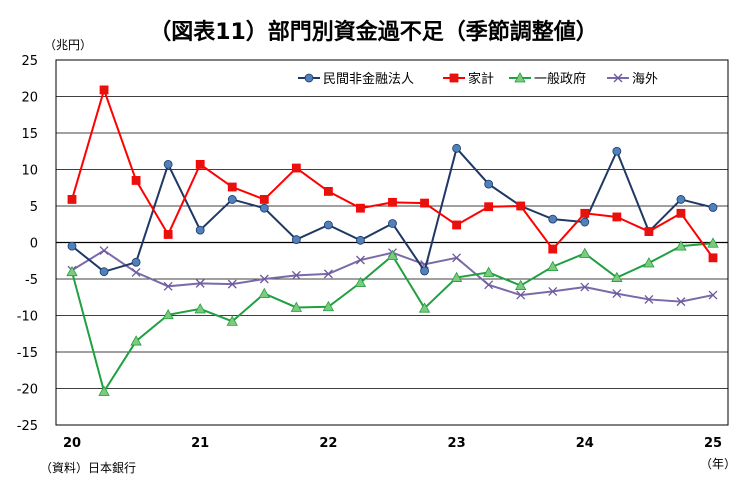  What do you see at coordinates (29, 61) in the screenshot?
I see `y-tick-label: 25` at bounding box center [29, 61].